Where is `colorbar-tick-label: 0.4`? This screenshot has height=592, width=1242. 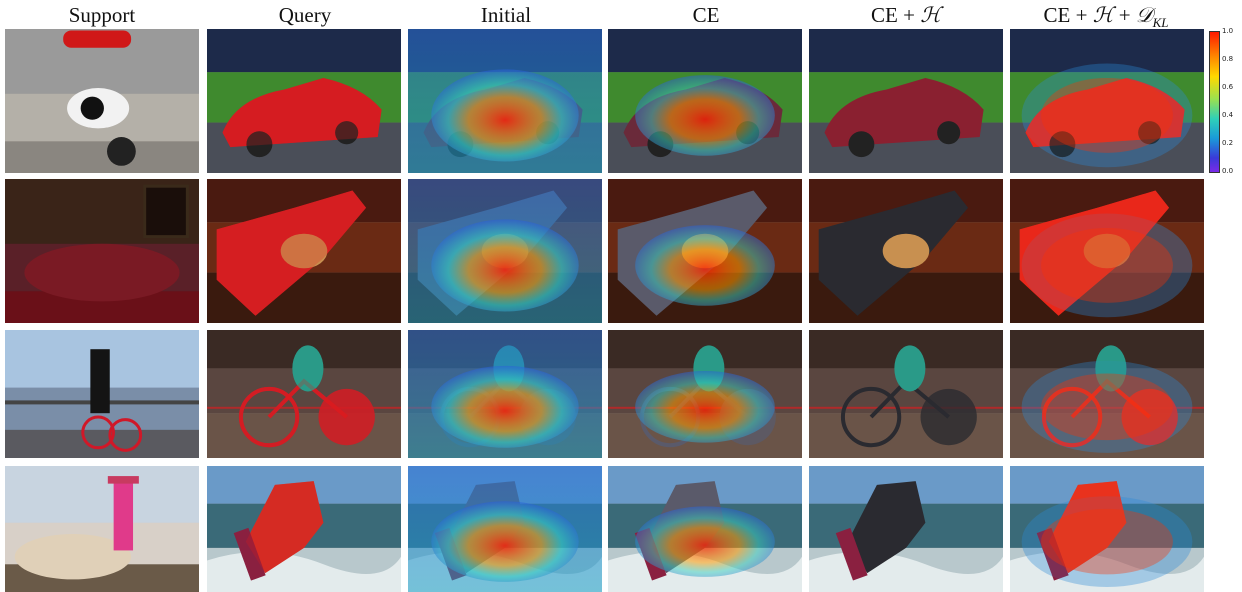
colorbar-tick-label: 0.4 is located at coordinates (1228, 115).